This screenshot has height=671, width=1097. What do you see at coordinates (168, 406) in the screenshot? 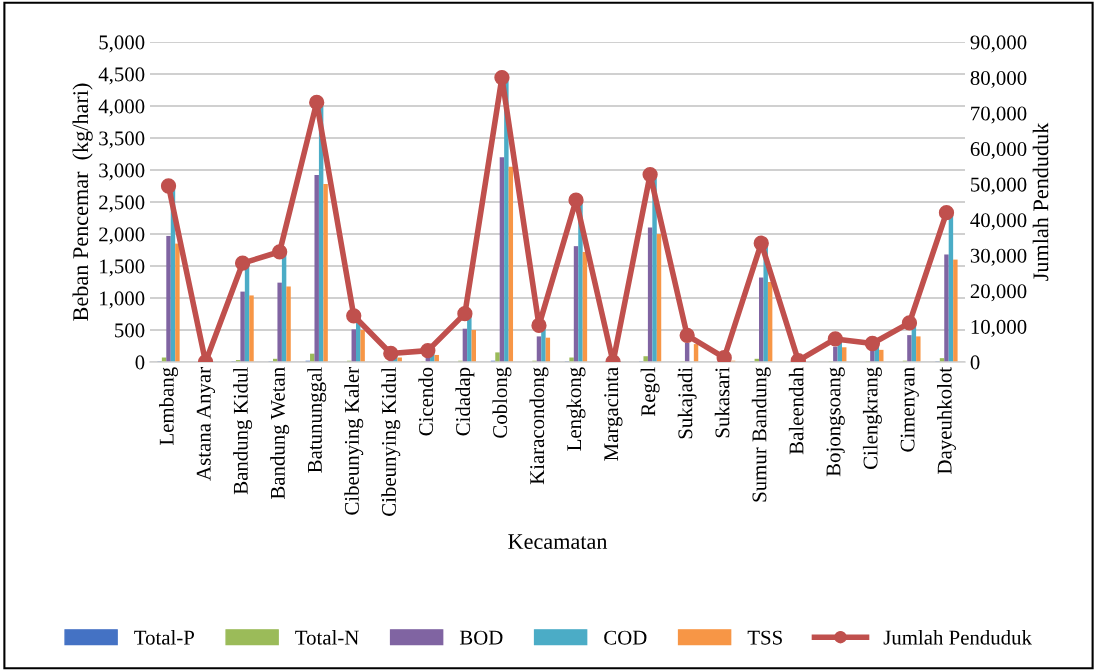
I see `x-tick-label: Lembang` at bounding box center [168, 406].